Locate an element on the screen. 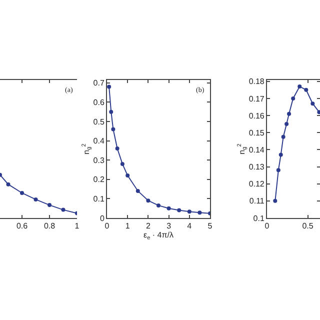  y-tick-label: 0.11 is located at coordinates (257, 201).